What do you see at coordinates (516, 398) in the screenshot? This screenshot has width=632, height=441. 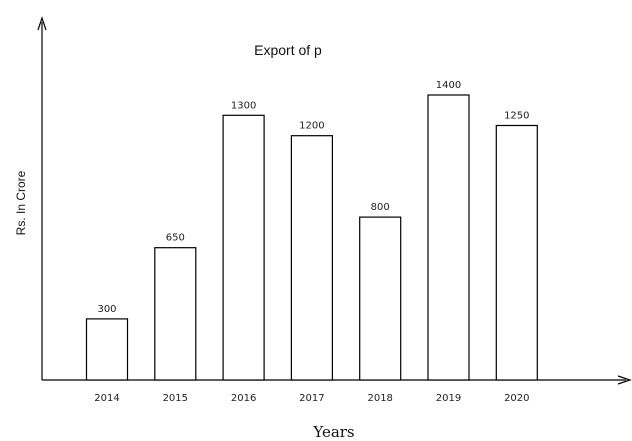 I see `x-tick-label-2020: 2020` at bounding box center [516, 398].